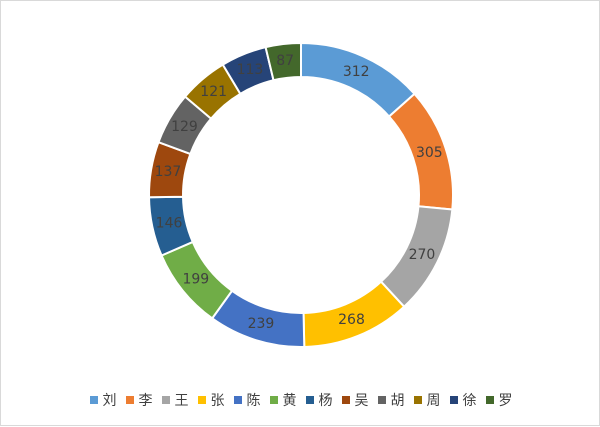  I want to click on legend-item-11: 徐, so click(463, 400).